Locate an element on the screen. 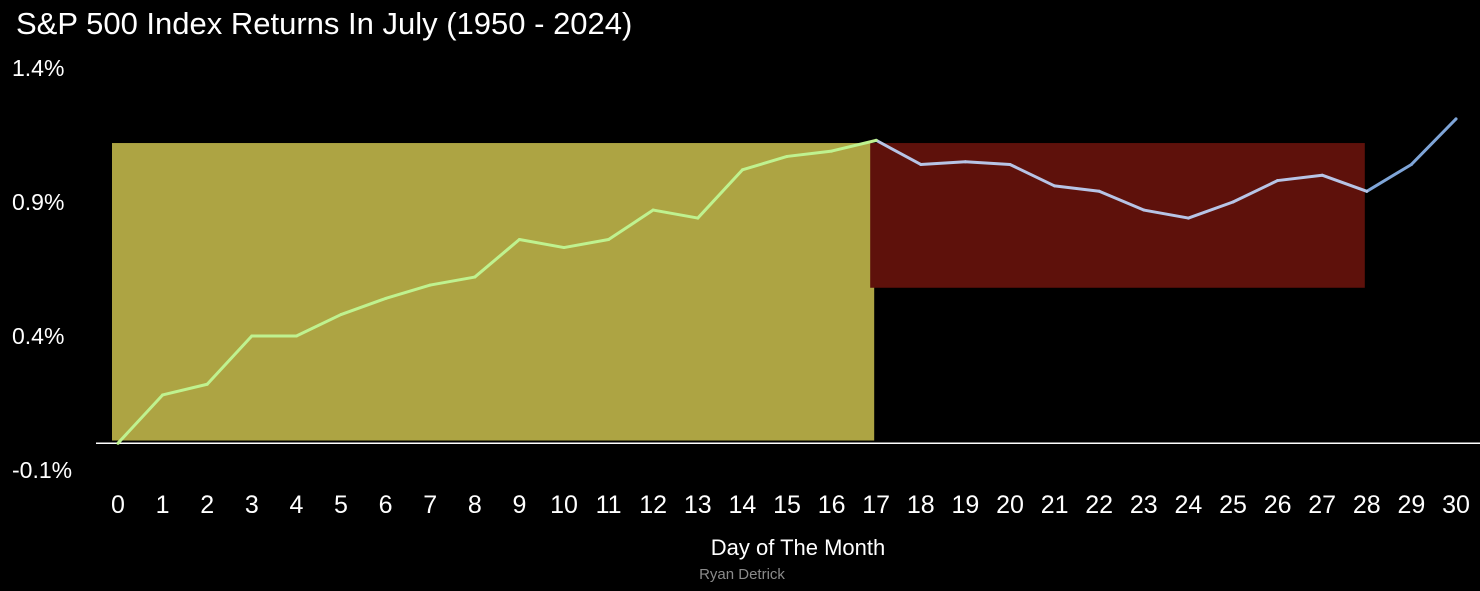 The width and height of the screenshot is (1480, 591). x-tick-label: 7 is located at coordinates (430, 505).